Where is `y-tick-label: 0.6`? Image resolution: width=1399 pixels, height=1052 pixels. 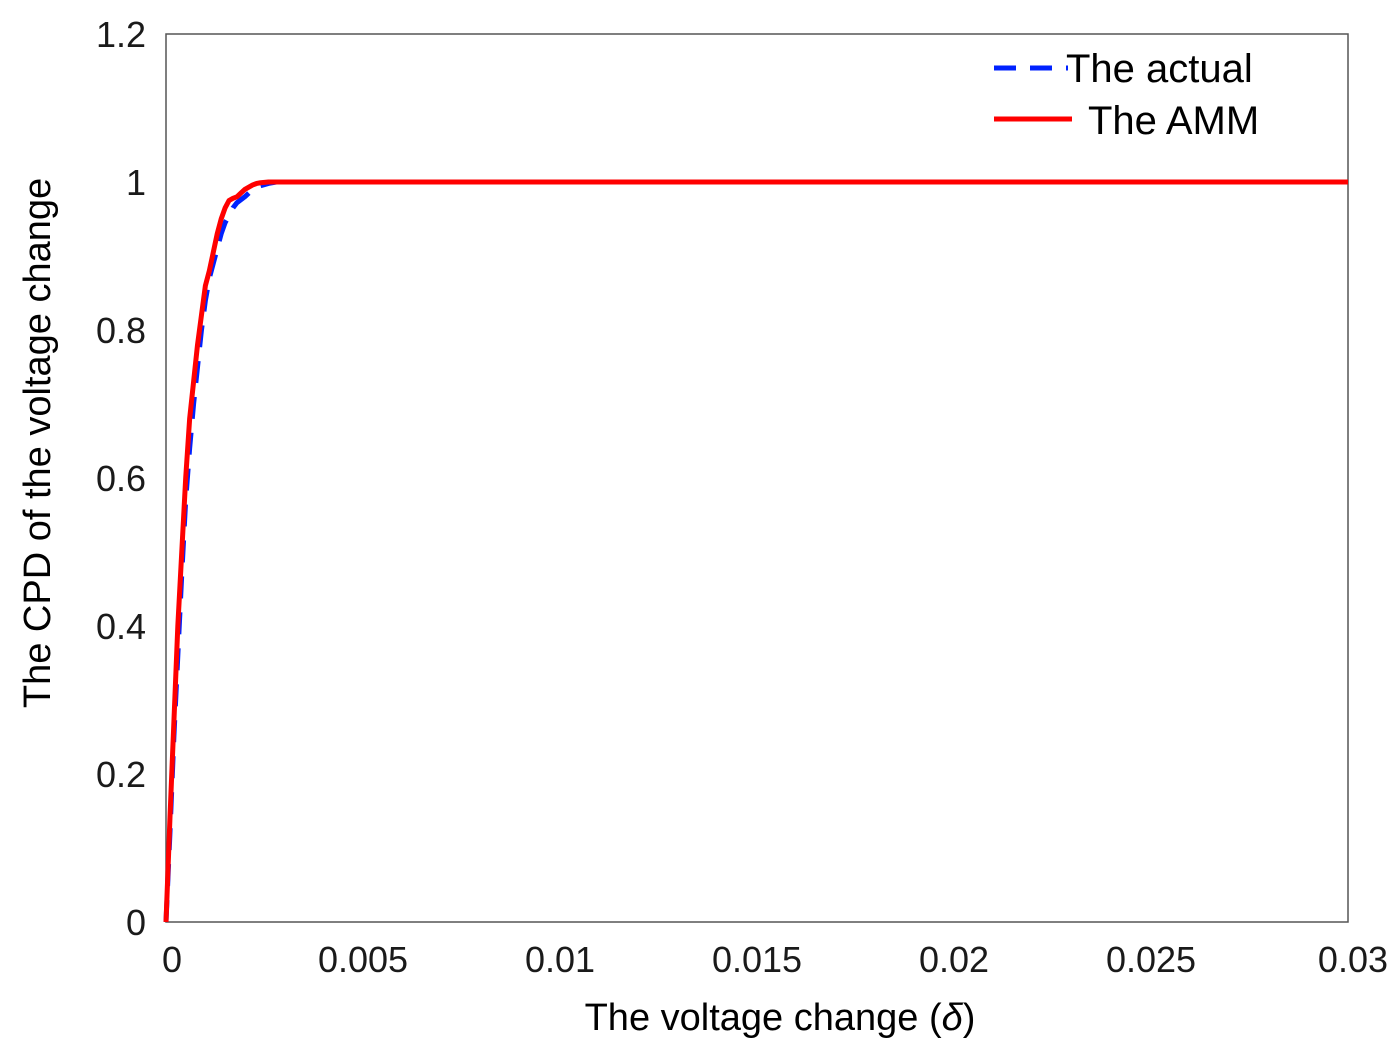
y-tick-label: 0.6 is located at coordinates (121, 478).